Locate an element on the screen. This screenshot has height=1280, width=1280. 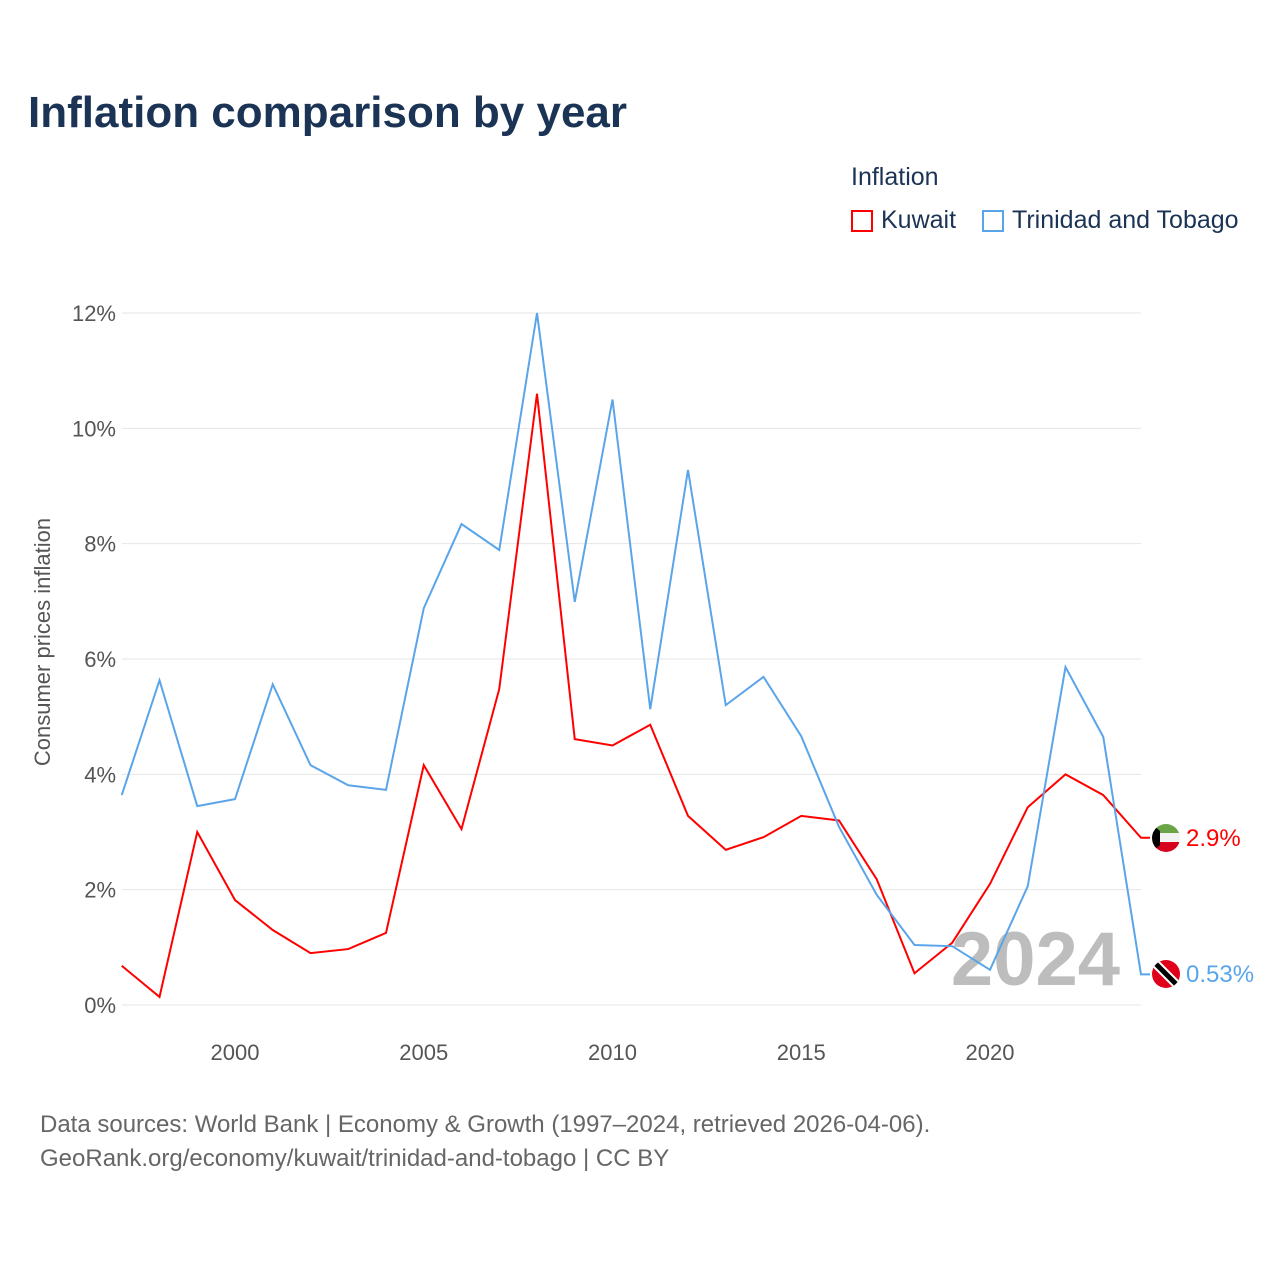
x-tick-label: 2010 is located at coordinates (612, 1052).